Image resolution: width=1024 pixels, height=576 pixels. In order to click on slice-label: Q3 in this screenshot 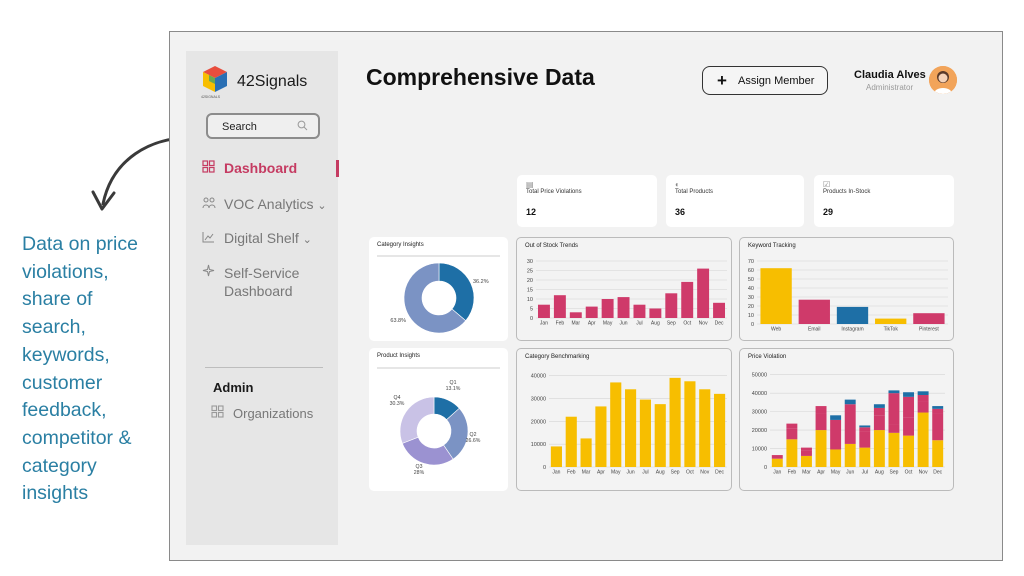, I will do `click(419, 467)`.